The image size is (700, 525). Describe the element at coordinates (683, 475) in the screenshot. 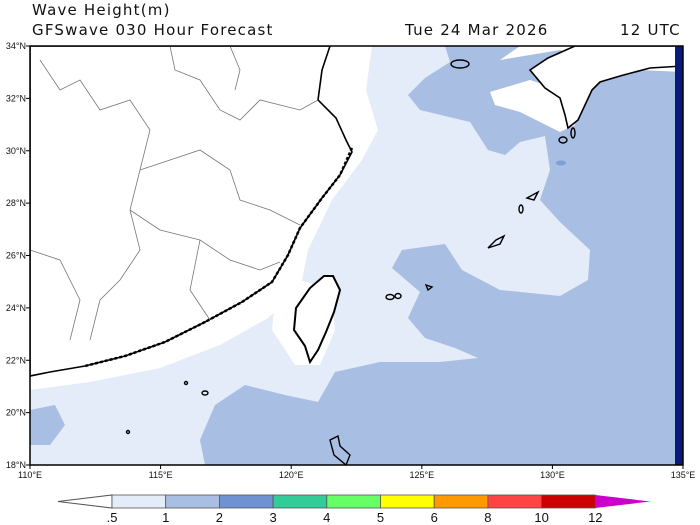

I see `lon-tick-label: 135°E` at that location.